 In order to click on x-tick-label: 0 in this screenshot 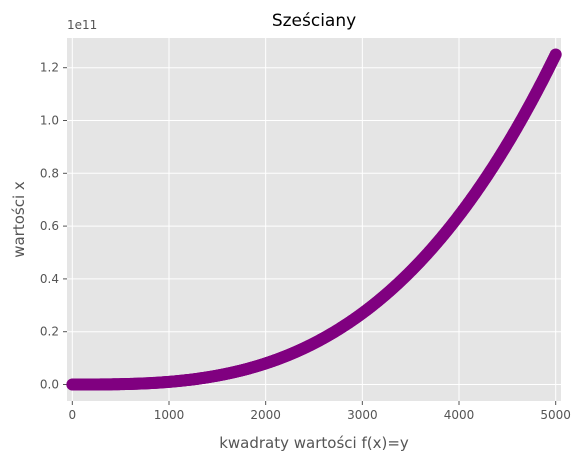, I will do `click(72, 415)`.